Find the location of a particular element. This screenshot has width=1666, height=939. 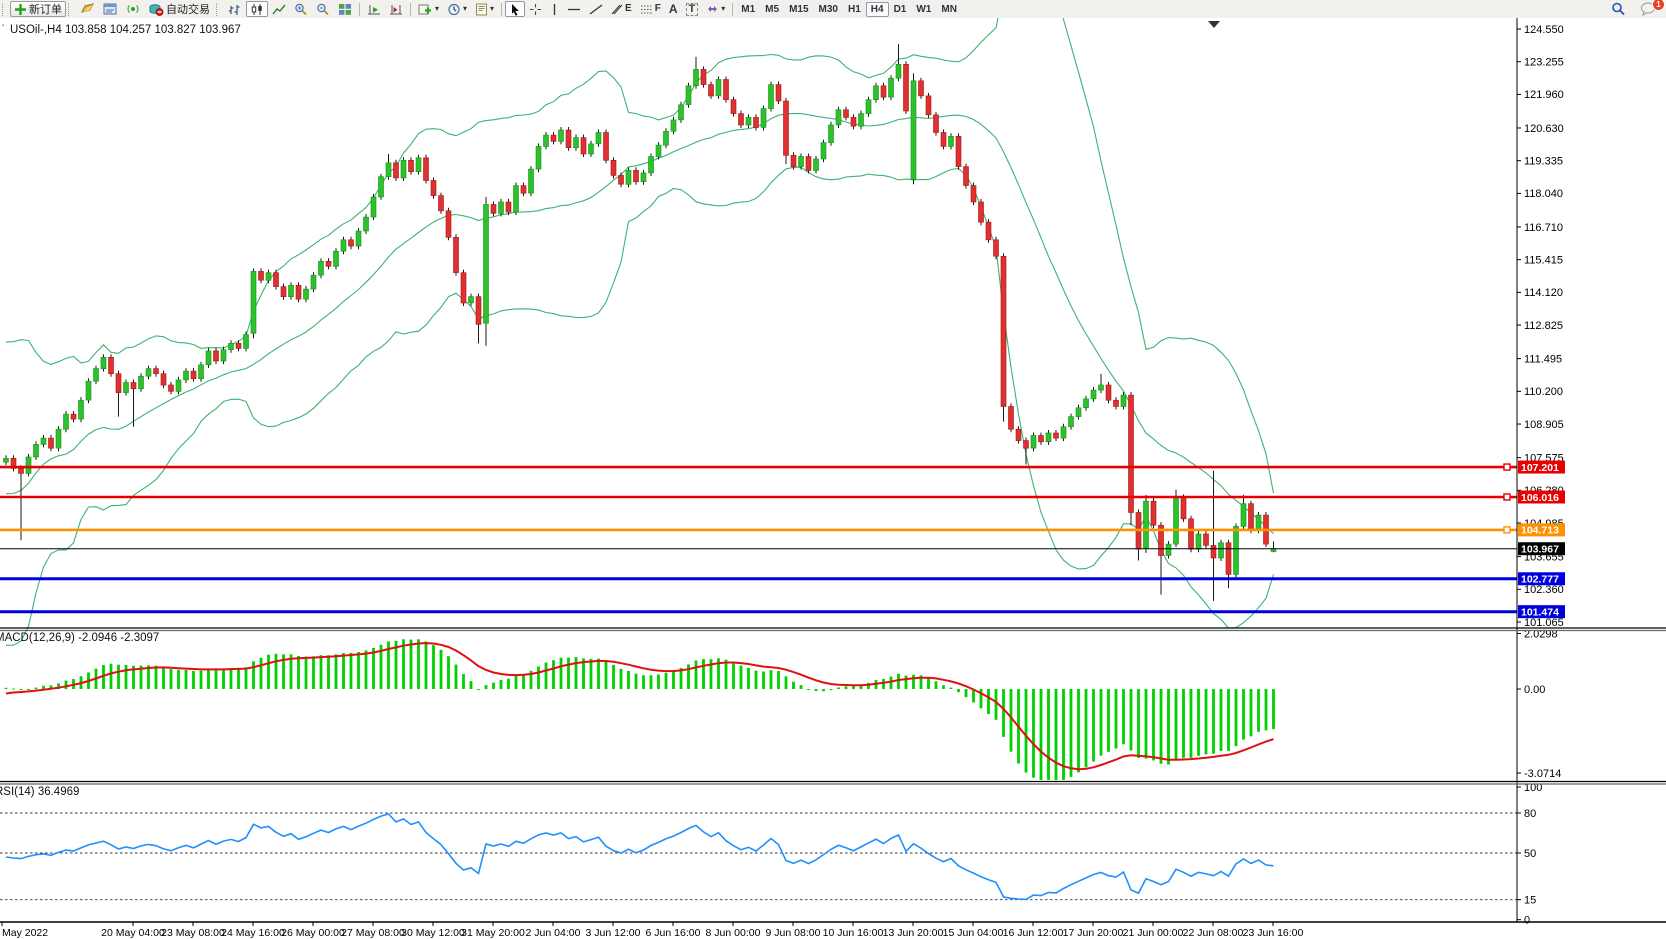

chart-shift-button is located at coordinates (396, 9).